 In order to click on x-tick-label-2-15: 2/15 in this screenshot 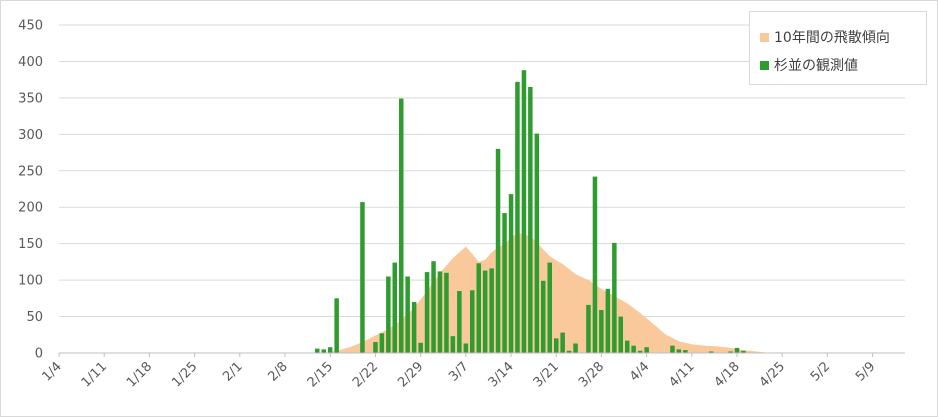, I will do `click(320, 374)`.